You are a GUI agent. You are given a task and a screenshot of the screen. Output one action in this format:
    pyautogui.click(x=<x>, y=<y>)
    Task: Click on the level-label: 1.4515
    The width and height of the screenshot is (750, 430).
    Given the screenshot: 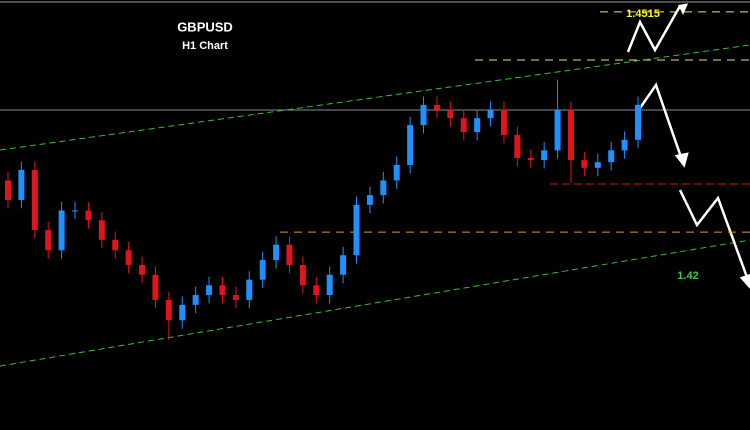 What is the action you would take?
    pyautogui.click(x=643, y=14)
    